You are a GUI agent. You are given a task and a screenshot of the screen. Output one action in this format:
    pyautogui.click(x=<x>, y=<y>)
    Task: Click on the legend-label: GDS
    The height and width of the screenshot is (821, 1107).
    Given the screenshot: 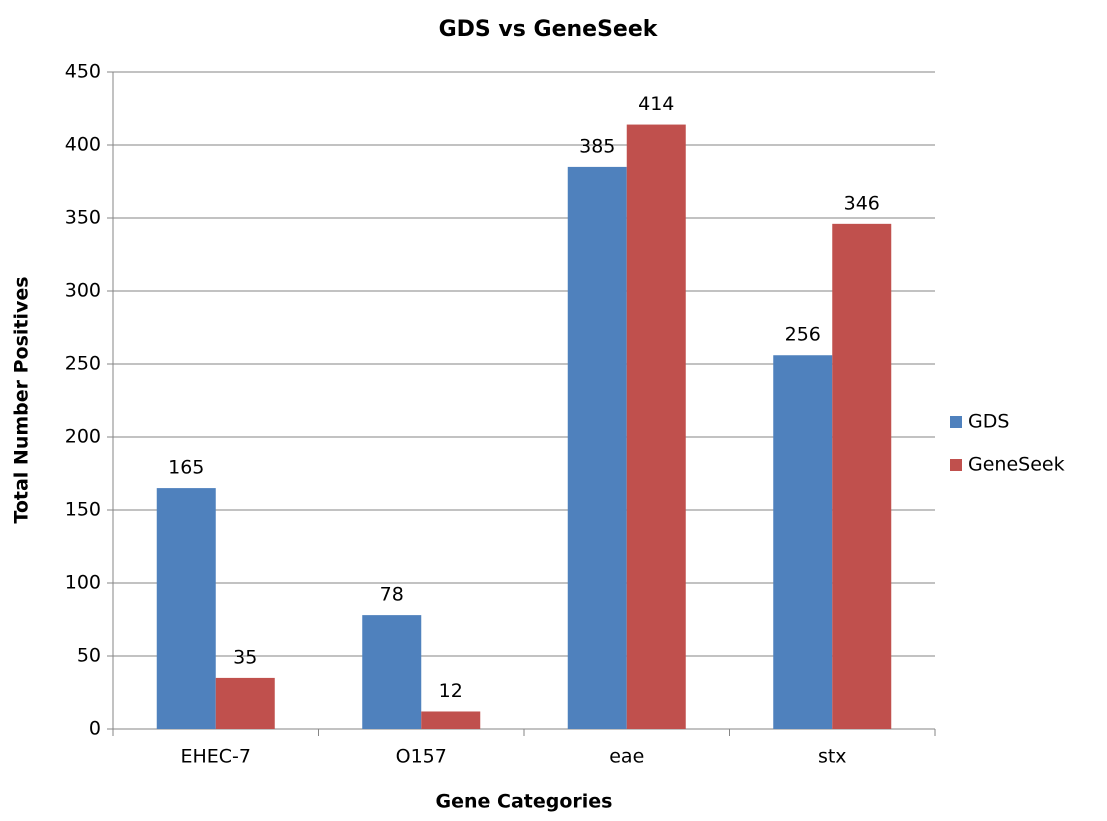 What is the action you would take?
    pyautogui.click(x=988, y=422)
    